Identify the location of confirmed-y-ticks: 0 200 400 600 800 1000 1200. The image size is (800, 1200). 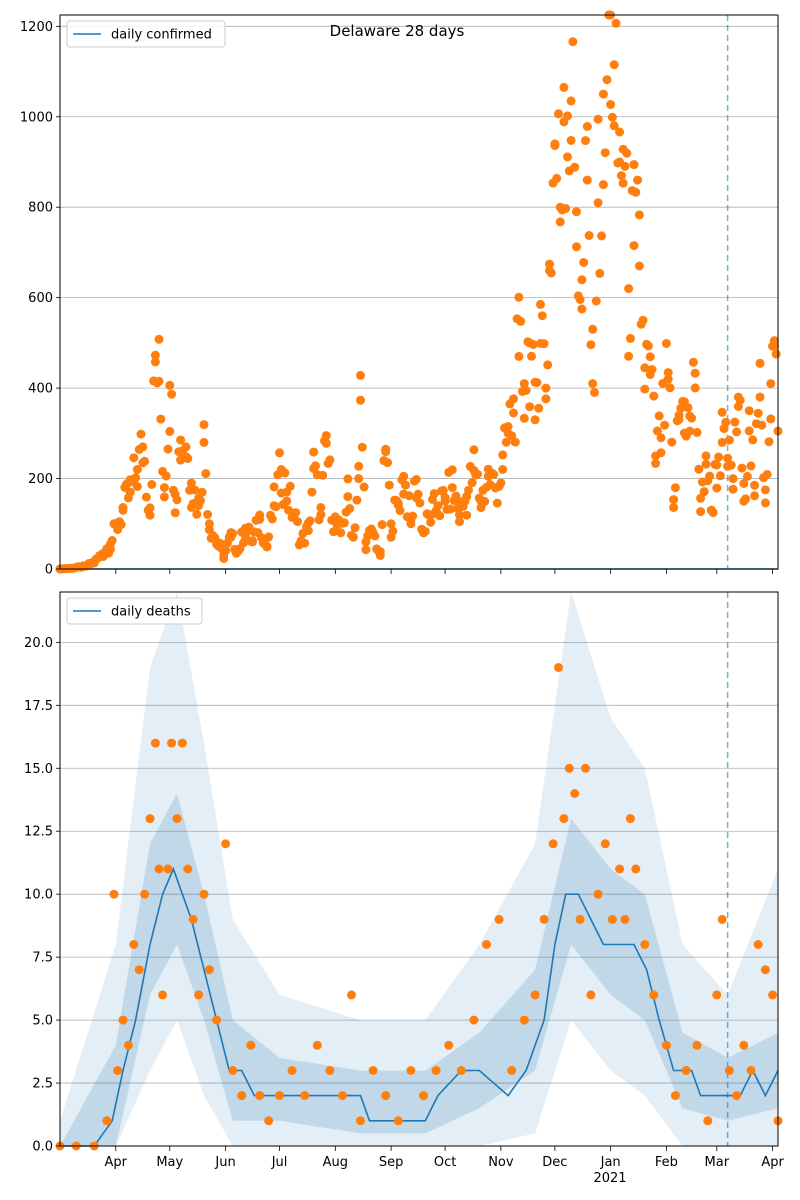
(40, 299).